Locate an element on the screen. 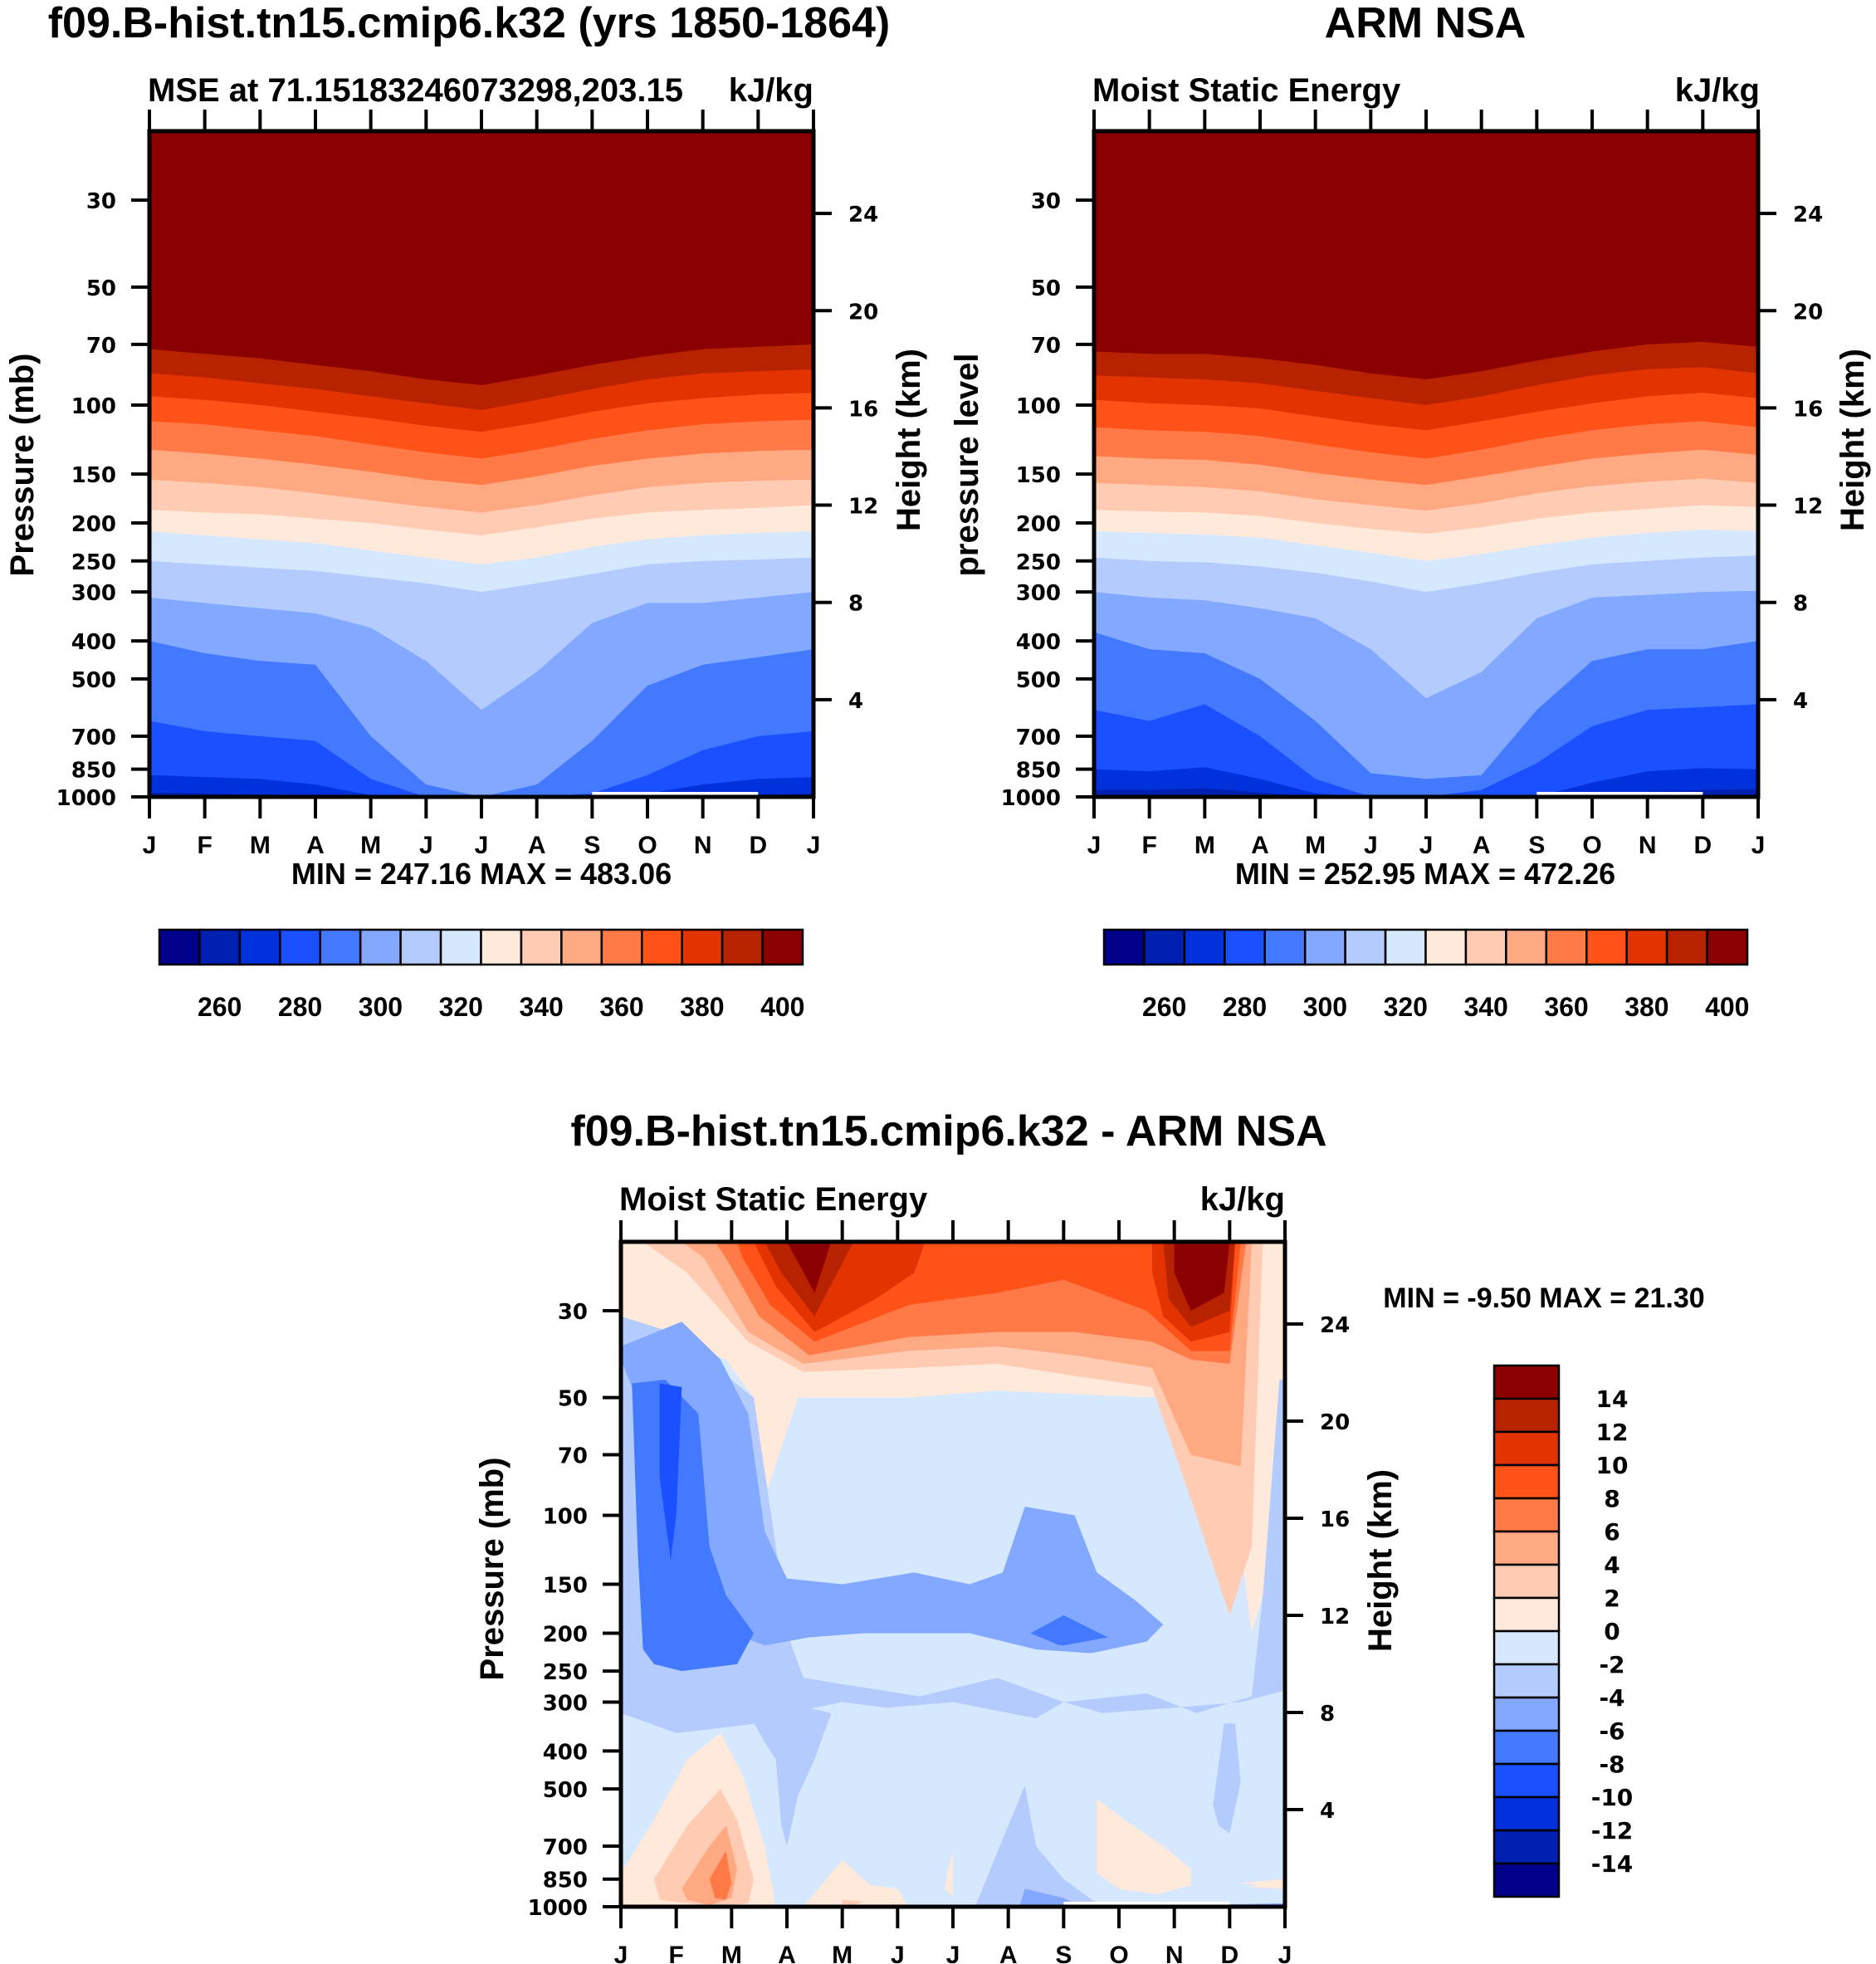 The image size is (1876, 1964). diff-y-tick-label: 700 is located at coordinates (565, 1848).